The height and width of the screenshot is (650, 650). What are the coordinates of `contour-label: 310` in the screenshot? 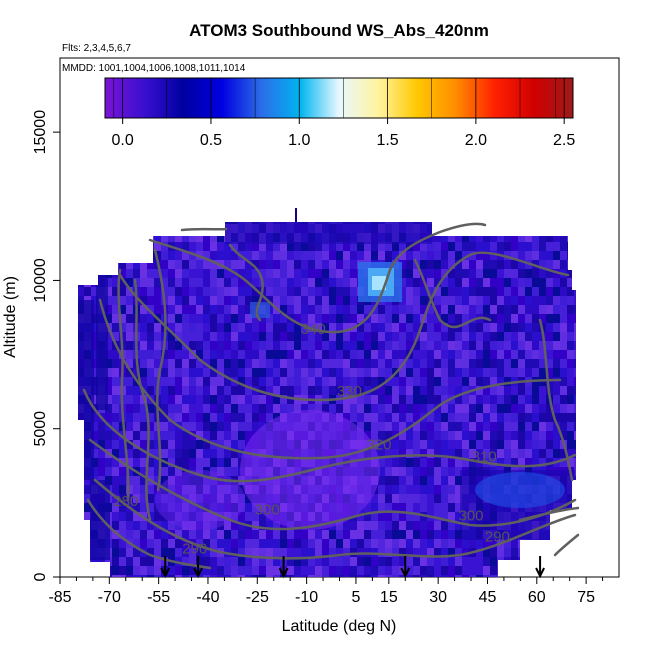 It's located at (484, 456).